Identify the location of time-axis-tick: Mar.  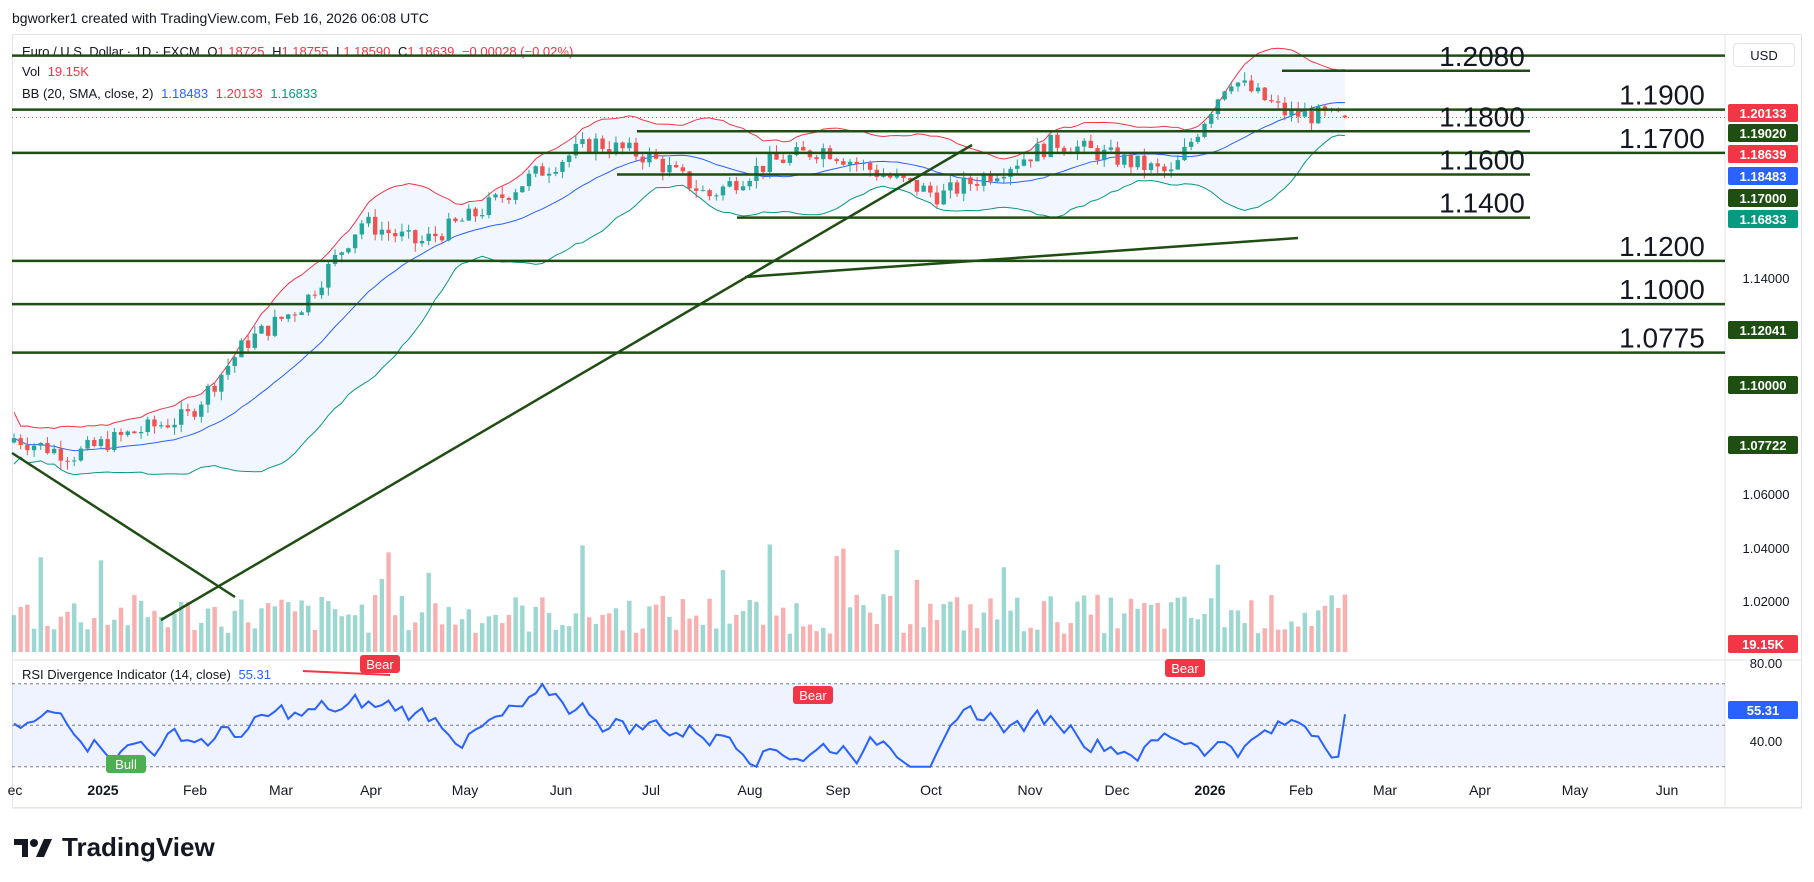
(1385, 790).